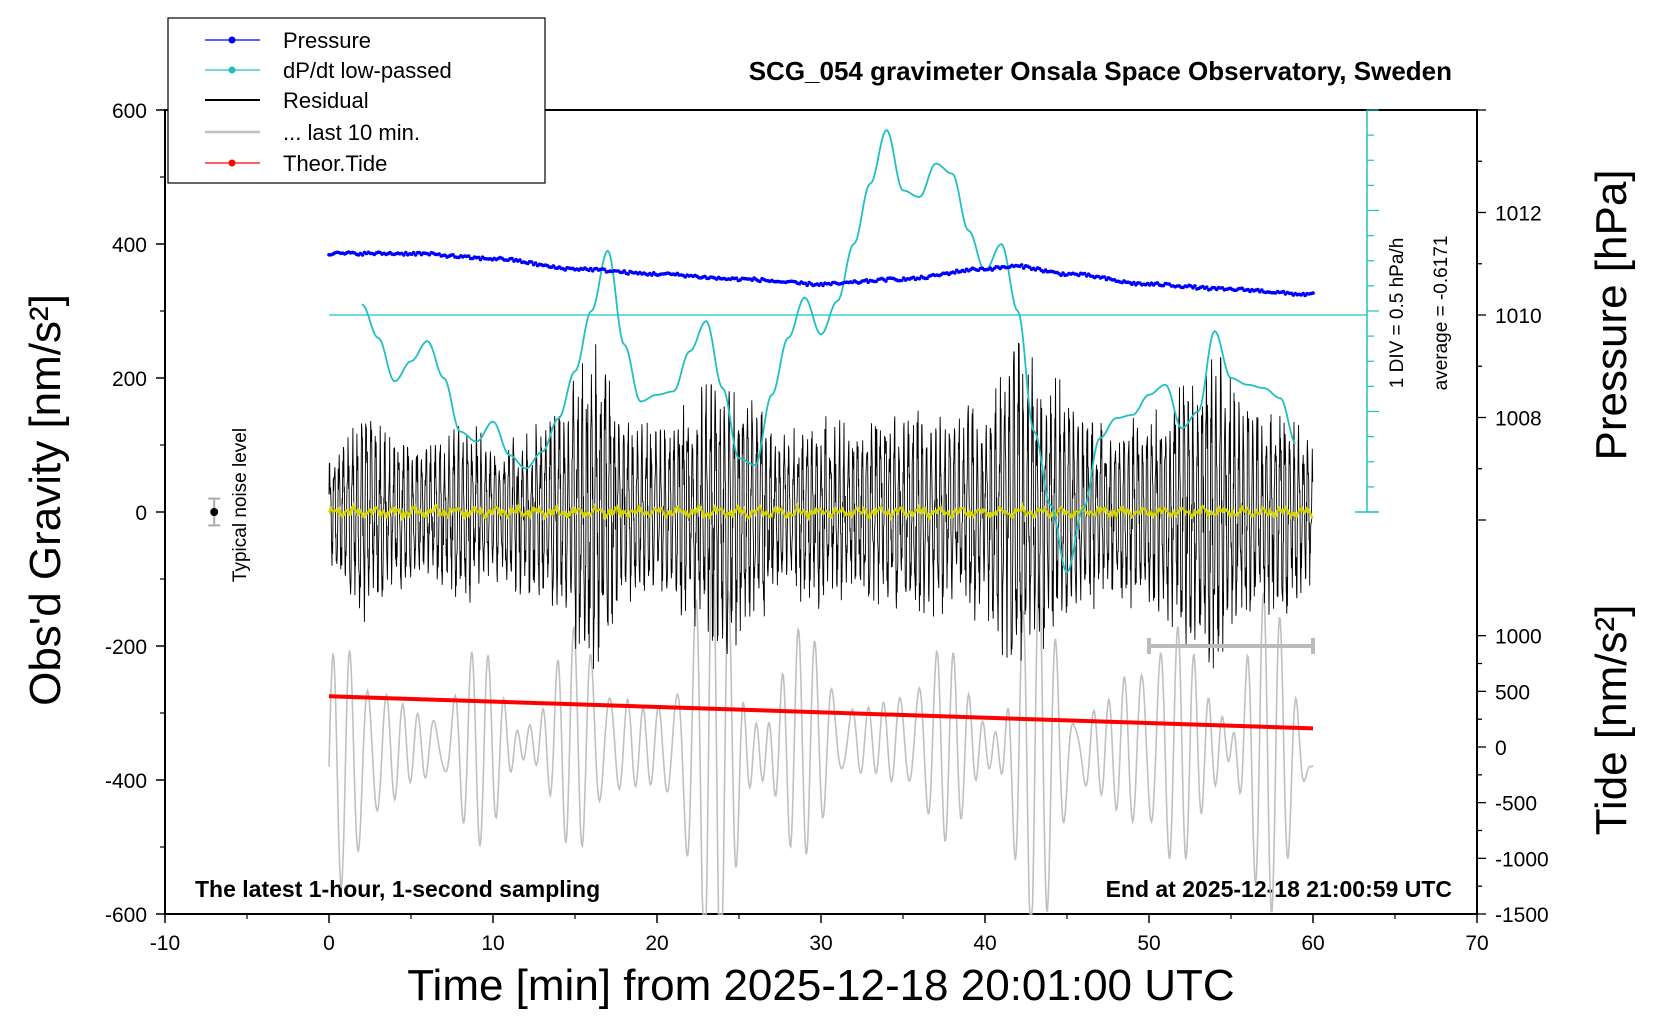  I want to click on scale-note: 1 DIV = 0.5 hPa/h, so click(1397, 313).